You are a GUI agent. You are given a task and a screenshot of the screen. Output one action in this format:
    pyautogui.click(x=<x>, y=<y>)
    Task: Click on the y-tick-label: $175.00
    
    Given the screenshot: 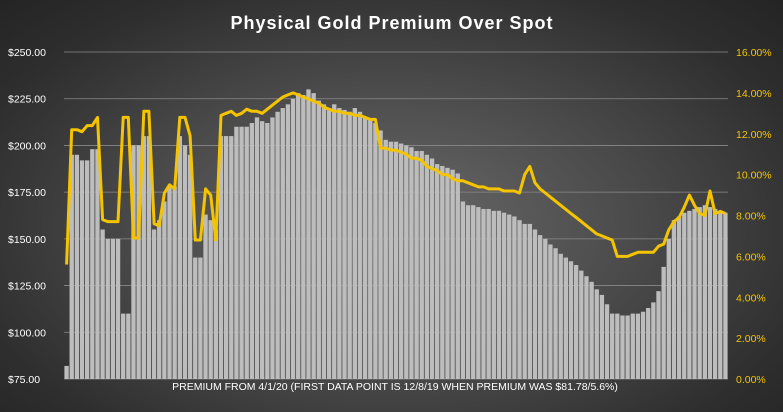 What is the action you would take?
    pyautogui.click(x=27, y=193)
    